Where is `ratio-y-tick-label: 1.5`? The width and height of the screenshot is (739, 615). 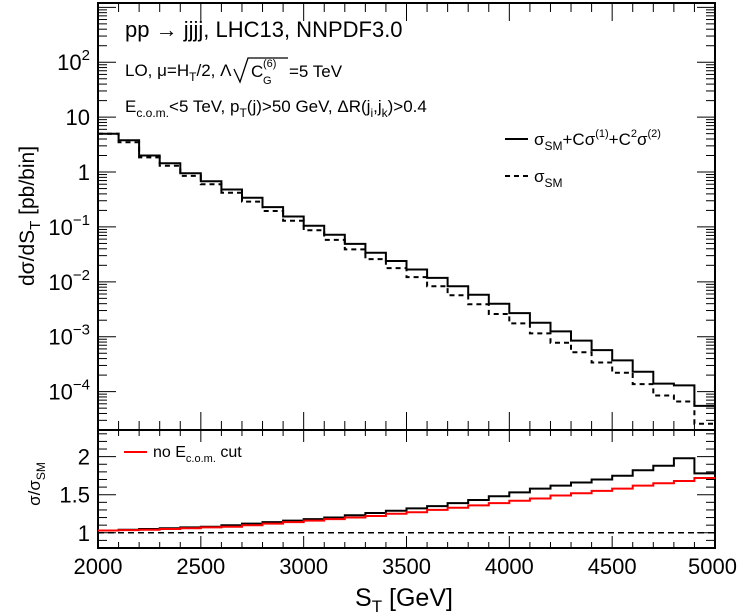
ratio-y-tick-label: 1.5 is located at coordinates (74, 495).